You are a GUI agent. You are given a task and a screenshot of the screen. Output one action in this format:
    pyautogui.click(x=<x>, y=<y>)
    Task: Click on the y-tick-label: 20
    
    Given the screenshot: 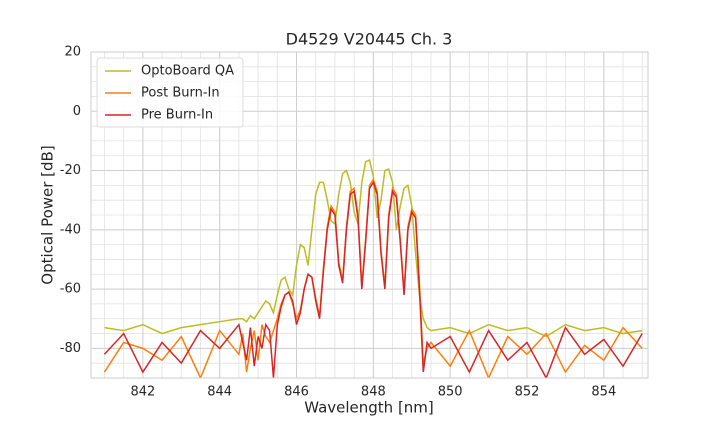 What is the action you would take?
    pyautogui.click(x=72, y=52)
    